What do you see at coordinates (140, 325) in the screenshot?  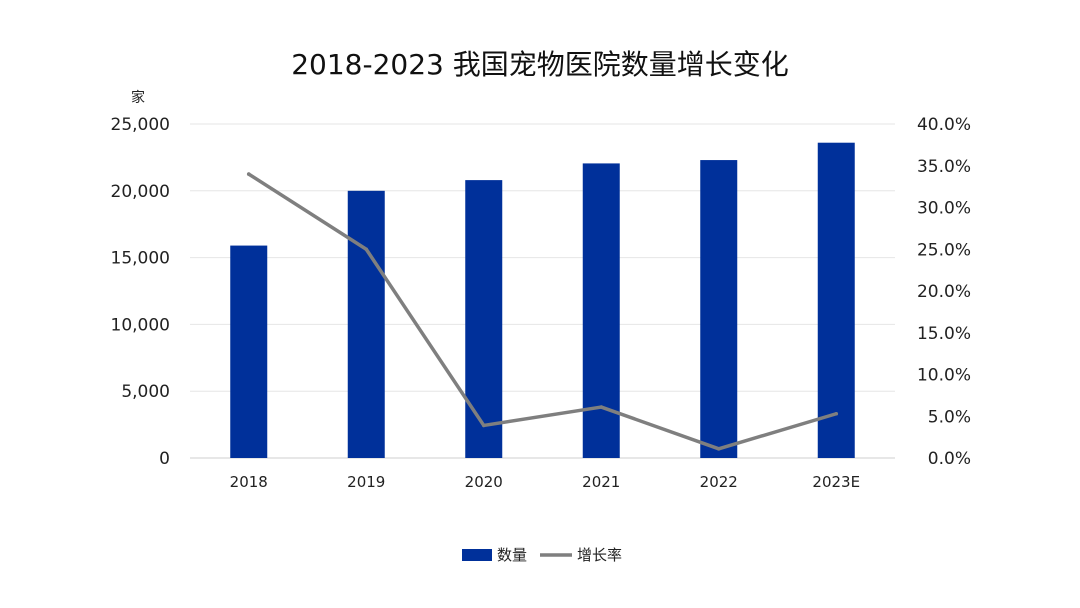 I see `y-left-tick-label: 10,000` at bounding box center [140, 325].